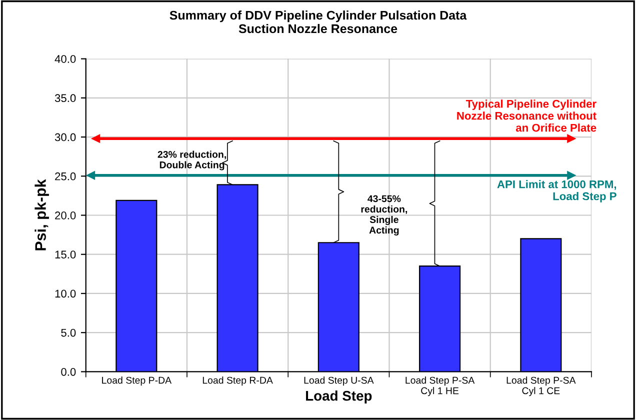  What do you see at coordinates (318, 22) in the screenshot?
I see `chart-title: Summary of DDV Pipeline Cylinder Pulsation Data Suction Nozzle Resonance` at bounding box center [318, 22].